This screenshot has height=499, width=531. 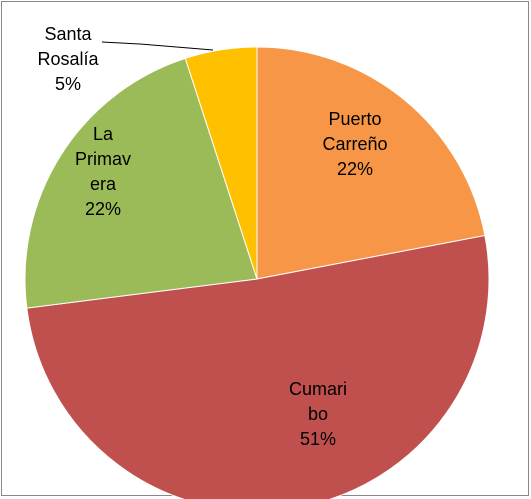 What do you see at coordinates (354, 131) in the screenshot?
I see `slice-label: Puerto Carreño` at bounding box center [354, 131].